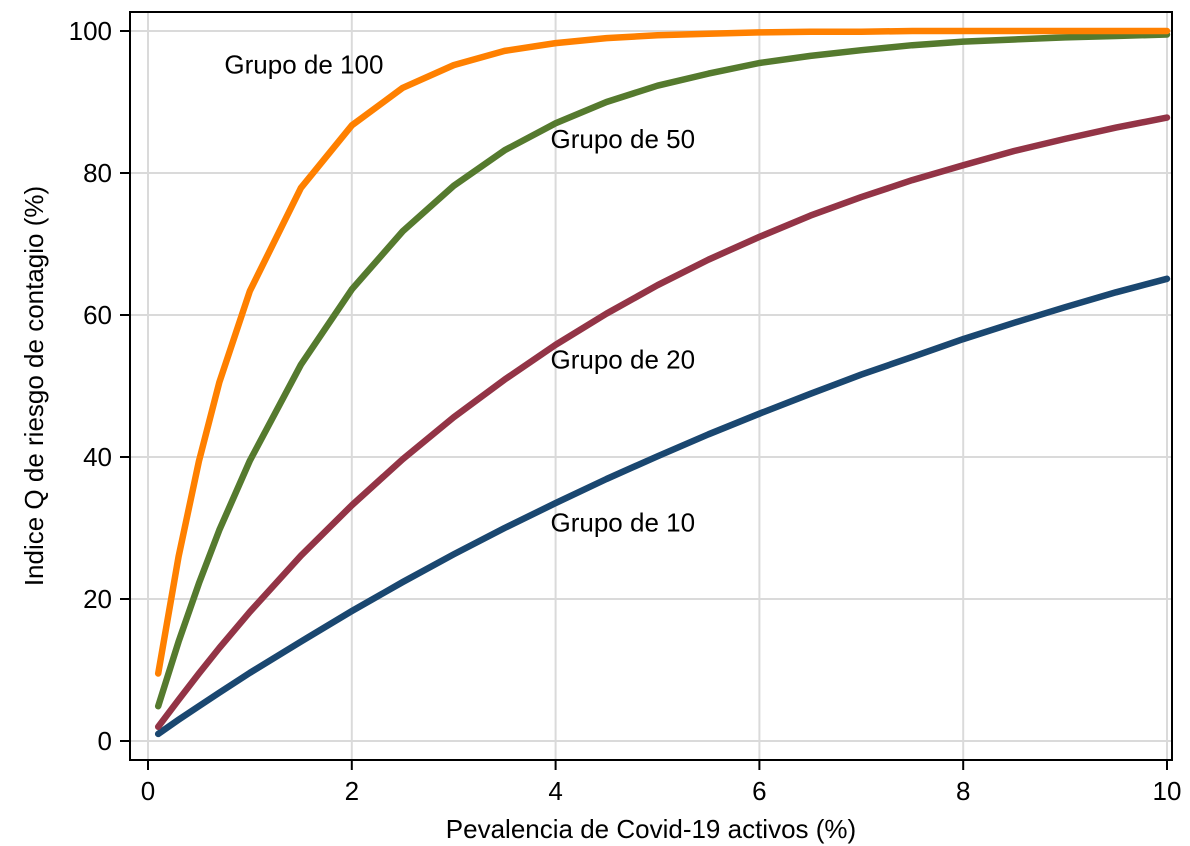 This screenshot has width=1190, height=846. I want to click on y-axis-title: Indice Q de riesgo de contagio (%), so click(34, 386).